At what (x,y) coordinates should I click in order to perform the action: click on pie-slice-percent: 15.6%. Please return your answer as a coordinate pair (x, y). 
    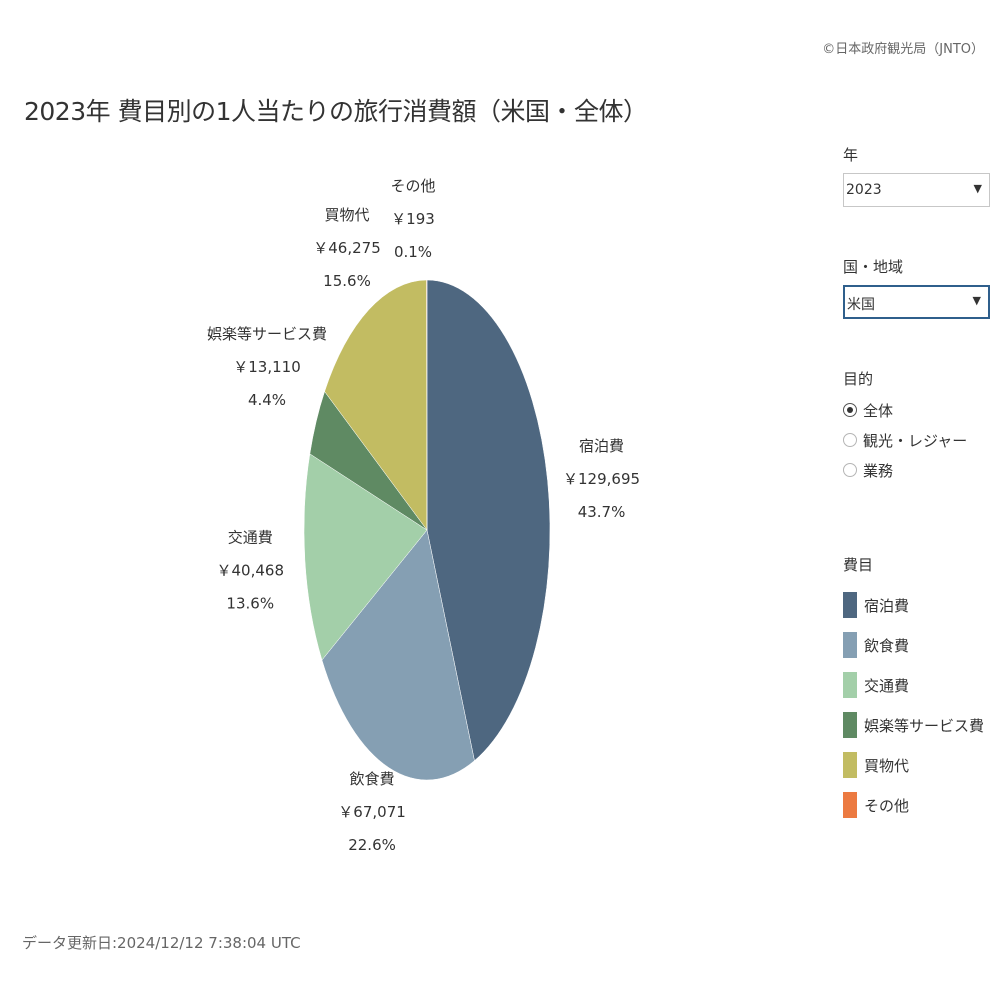
    Looking at the image, I should click on (347, 281).